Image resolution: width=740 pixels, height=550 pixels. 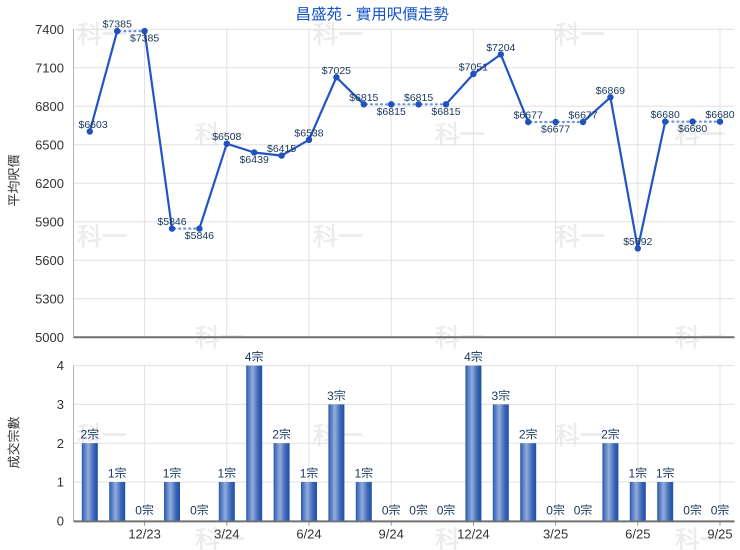 What do you see at coordinates (555, 534) in the screenshot?
I see `svg-text: 3/25` at bounding box center [555, 534].